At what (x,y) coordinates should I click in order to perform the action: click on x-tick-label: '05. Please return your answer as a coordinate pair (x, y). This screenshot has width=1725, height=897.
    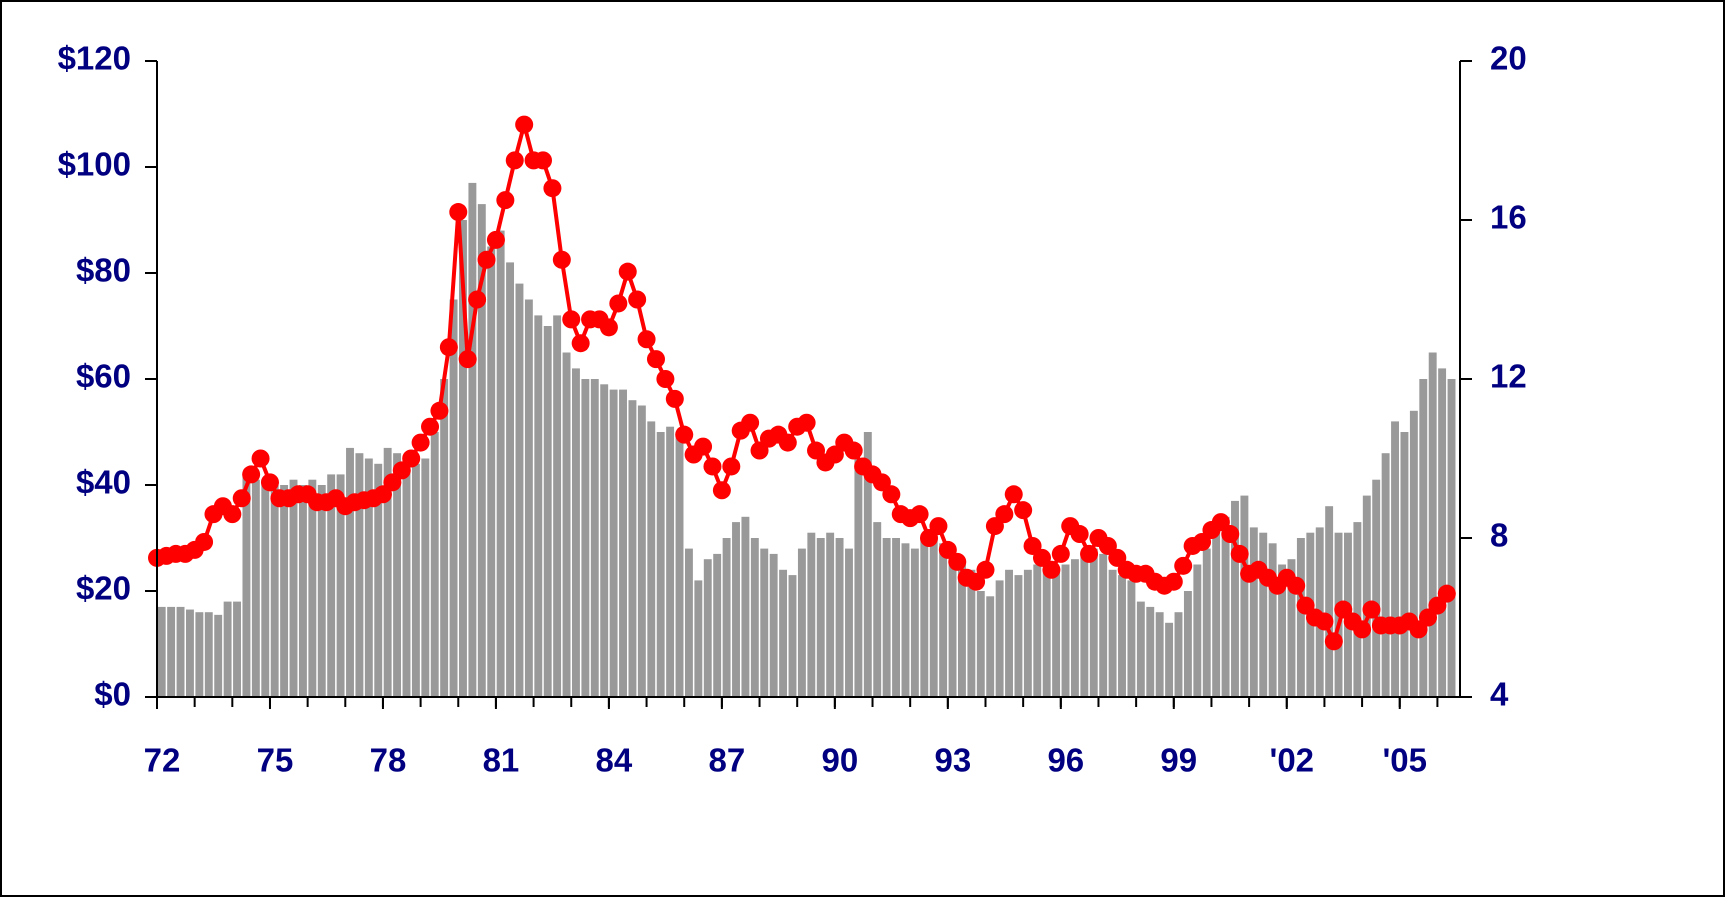
    Looking at the image, I should click on (1404, 760).